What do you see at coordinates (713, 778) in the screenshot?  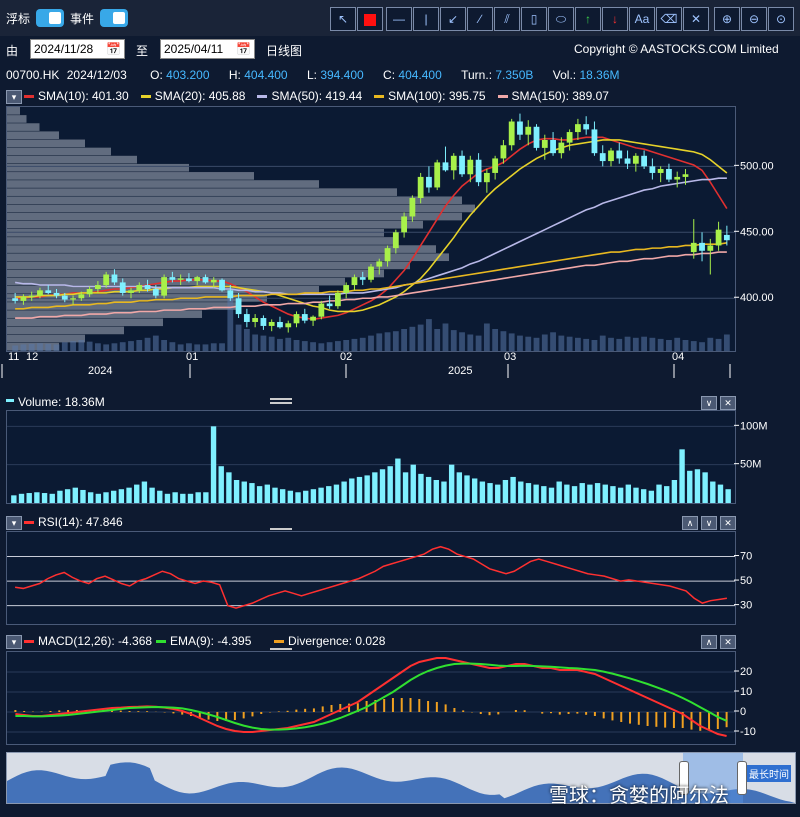 I see `navigator-window` at bounding box center [713, 778].